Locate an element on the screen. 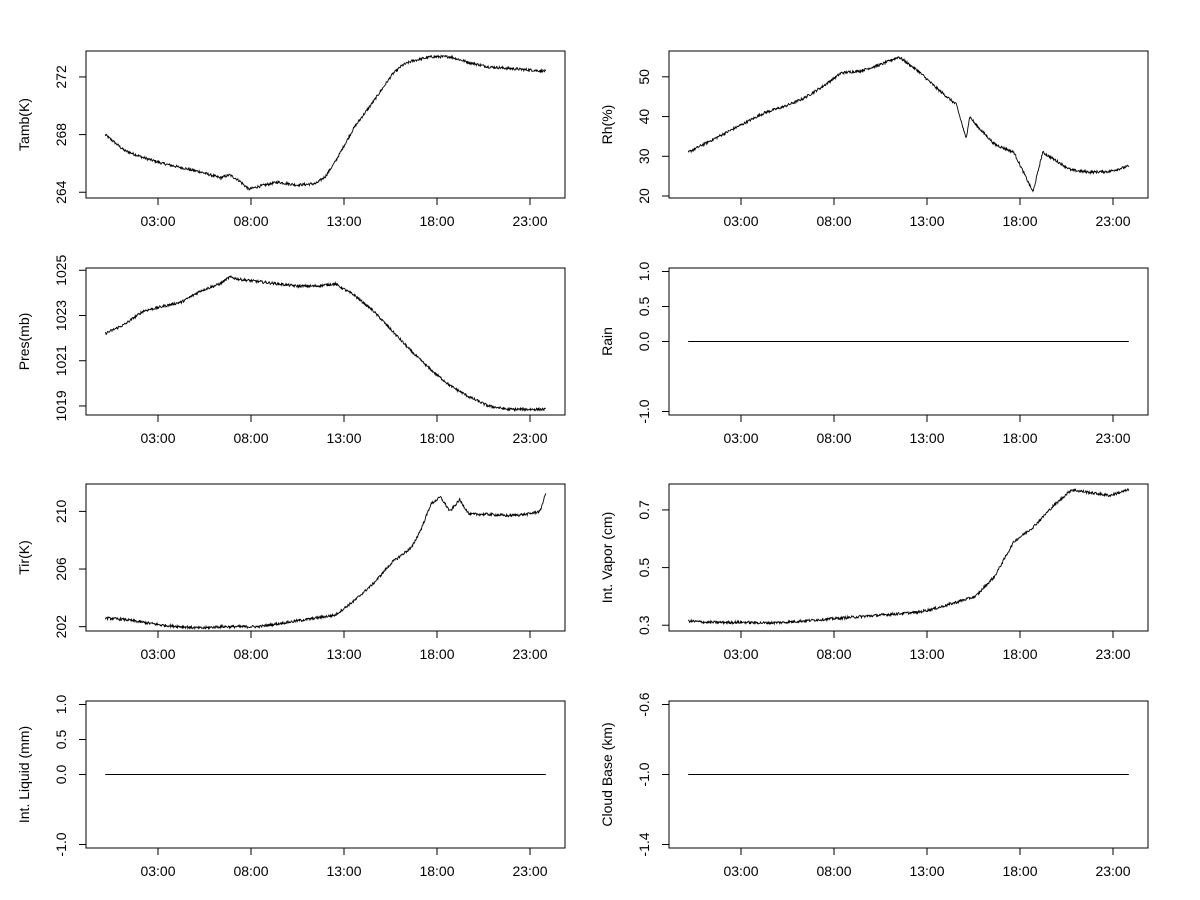  y-axis-label: Tir(K) is located at coordinates (24, 557).